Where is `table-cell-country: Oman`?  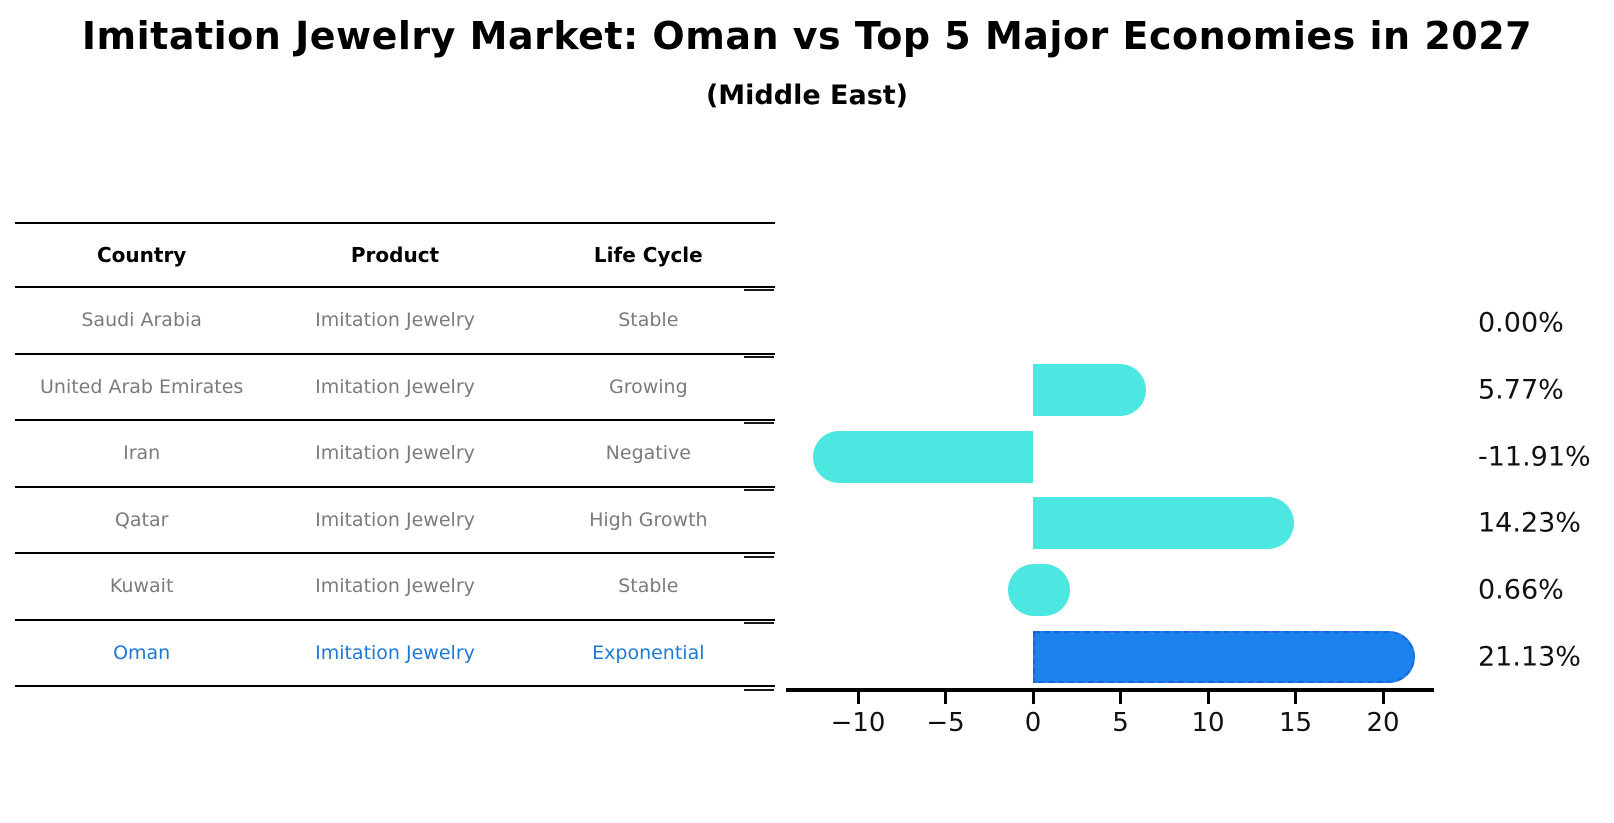 table-cell-country: Oman is located at coordinates (142, 652).